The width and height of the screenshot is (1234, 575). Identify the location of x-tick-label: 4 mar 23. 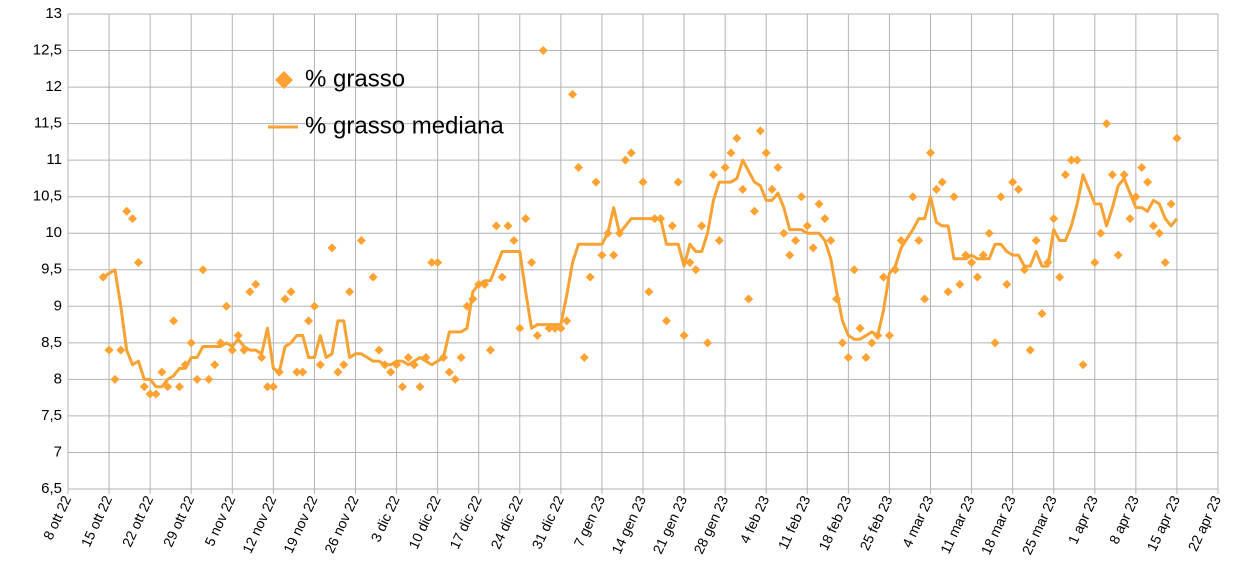
(918, 521).